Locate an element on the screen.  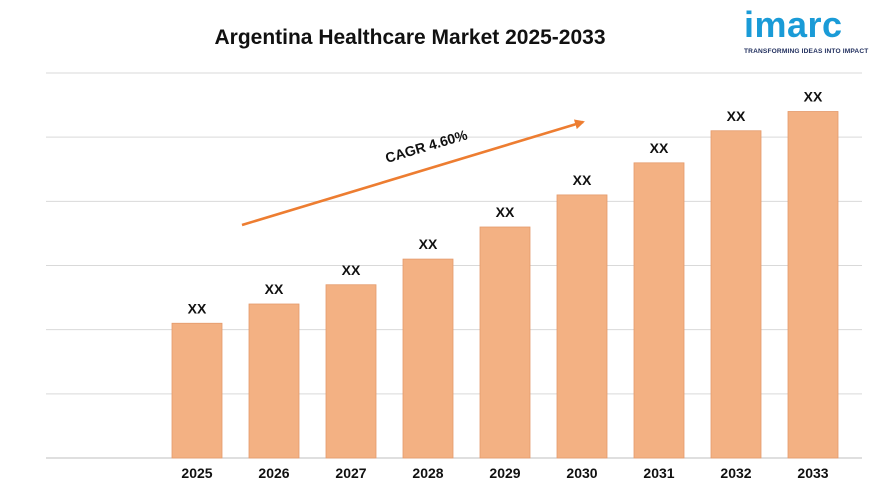
bar-2031 is located at coordinates (659, 310).